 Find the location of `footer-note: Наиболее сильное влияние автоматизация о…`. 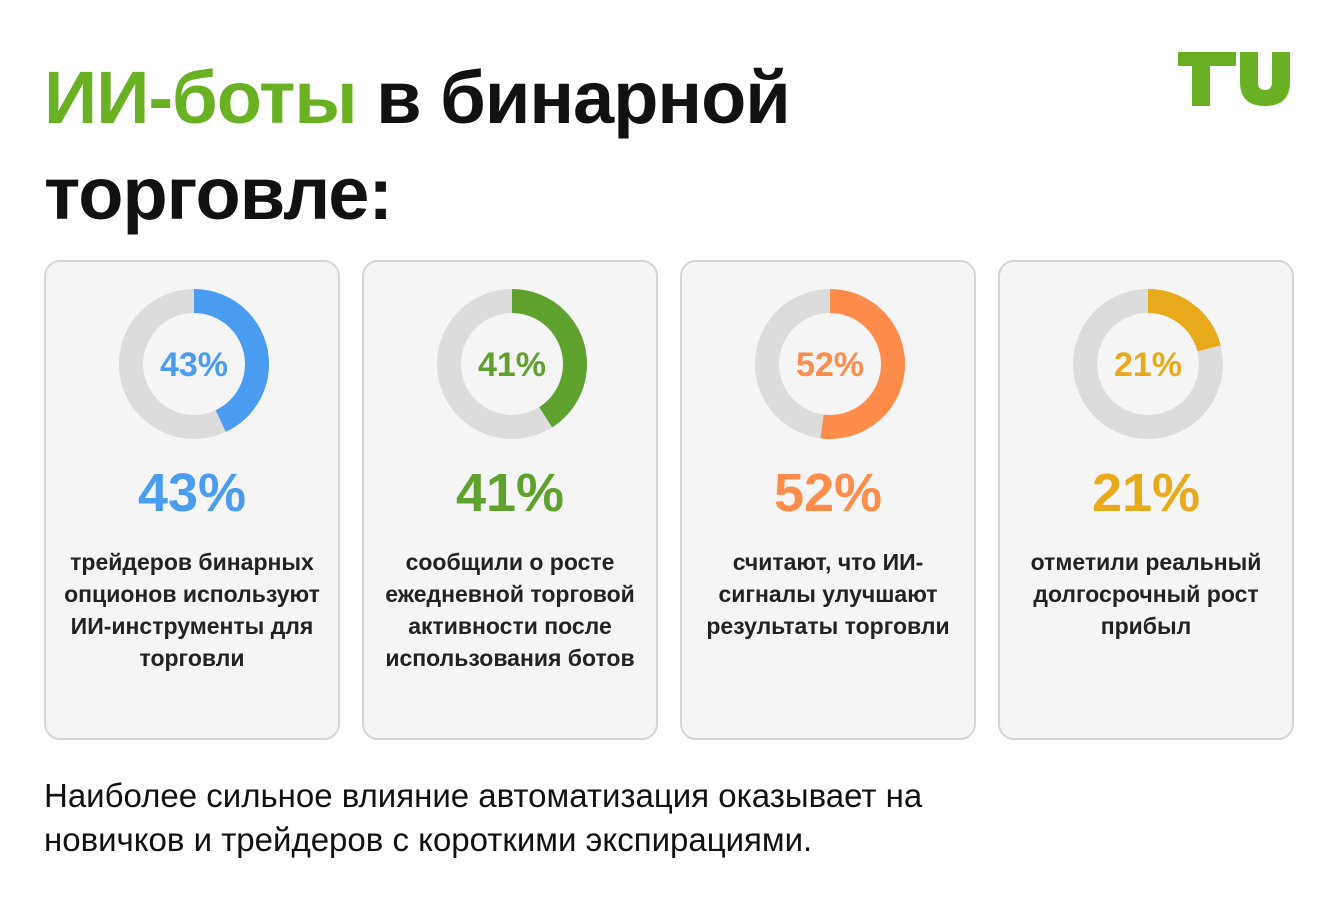

footer-note: Наиболее сильное влияние автоматизация о… is located at coordinates (483, 817).